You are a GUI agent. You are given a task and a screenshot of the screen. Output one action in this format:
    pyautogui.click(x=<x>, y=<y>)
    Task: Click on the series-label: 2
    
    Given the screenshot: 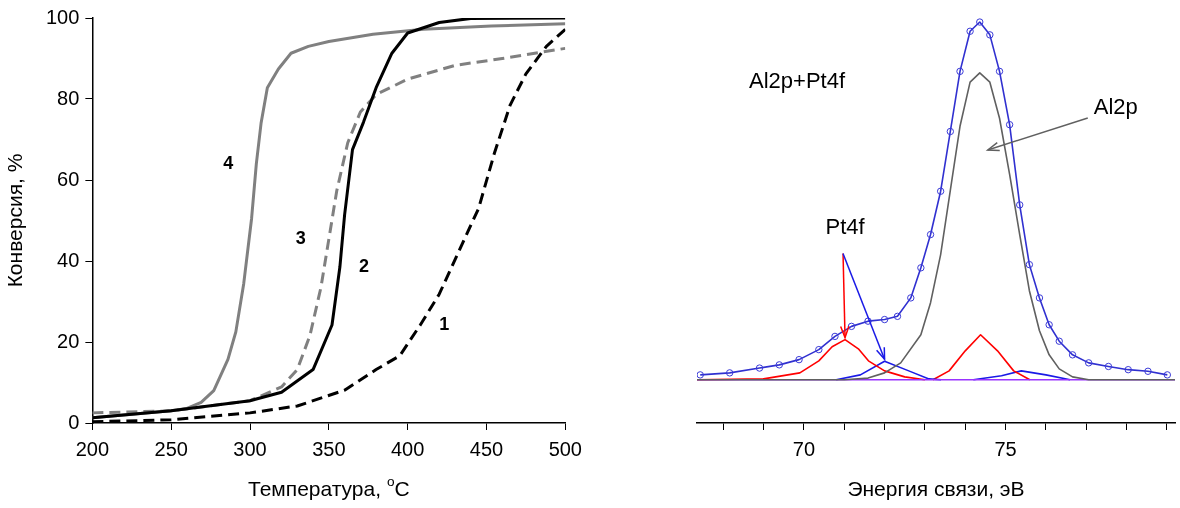 What is the action you would take?
    pyautogui.click(x=363, y=266)
    